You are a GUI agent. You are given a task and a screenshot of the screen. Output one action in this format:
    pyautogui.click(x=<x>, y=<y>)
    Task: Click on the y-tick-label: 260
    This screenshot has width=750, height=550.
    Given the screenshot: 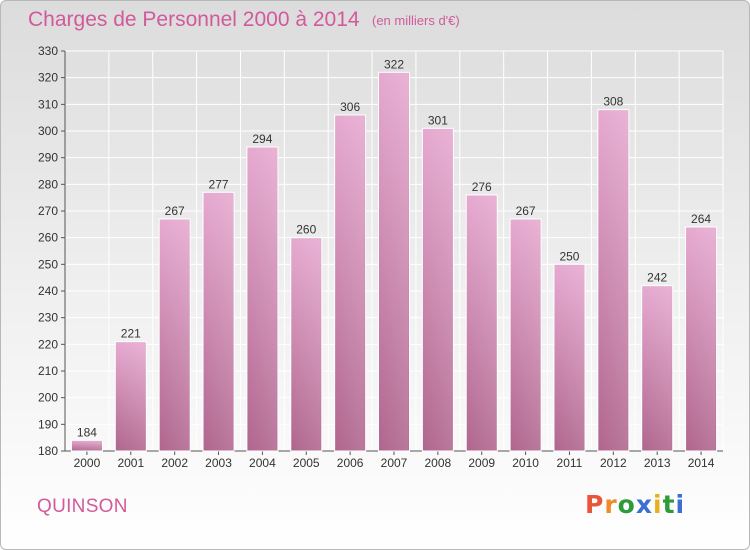 What is the action you would take?
    pyautogui.click(x=48, y=238)
    